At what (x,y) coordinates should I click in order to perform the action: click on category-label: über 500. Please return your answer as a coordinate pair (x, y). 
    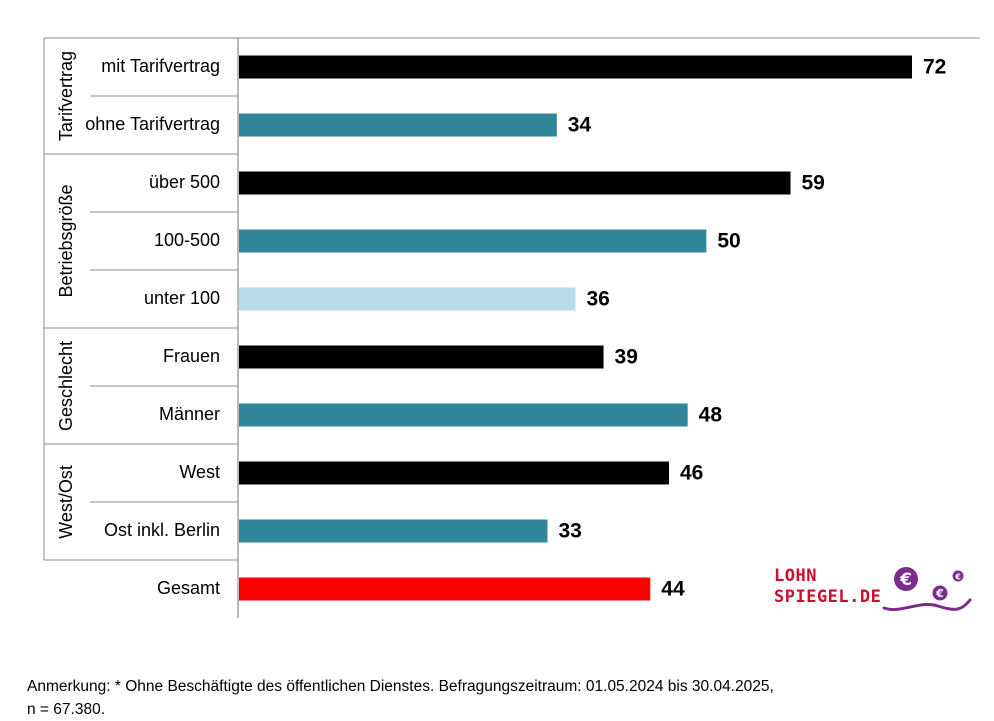
    Looking at the image, I should click on (184, 182).